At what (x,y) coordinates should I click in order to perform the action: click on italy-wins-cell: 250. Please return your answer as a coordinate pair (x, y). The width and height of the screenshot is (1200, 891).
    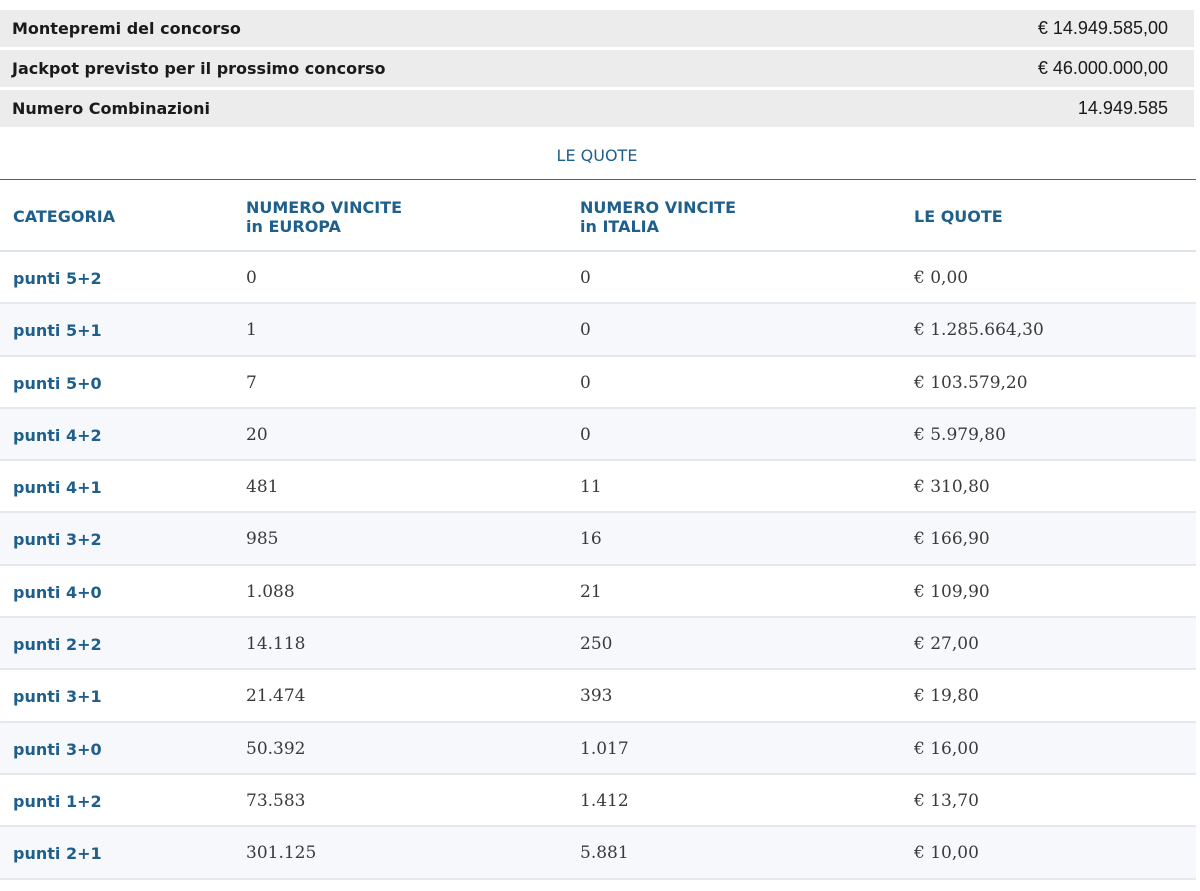
    Looking at the image, I should click on (596, 644).